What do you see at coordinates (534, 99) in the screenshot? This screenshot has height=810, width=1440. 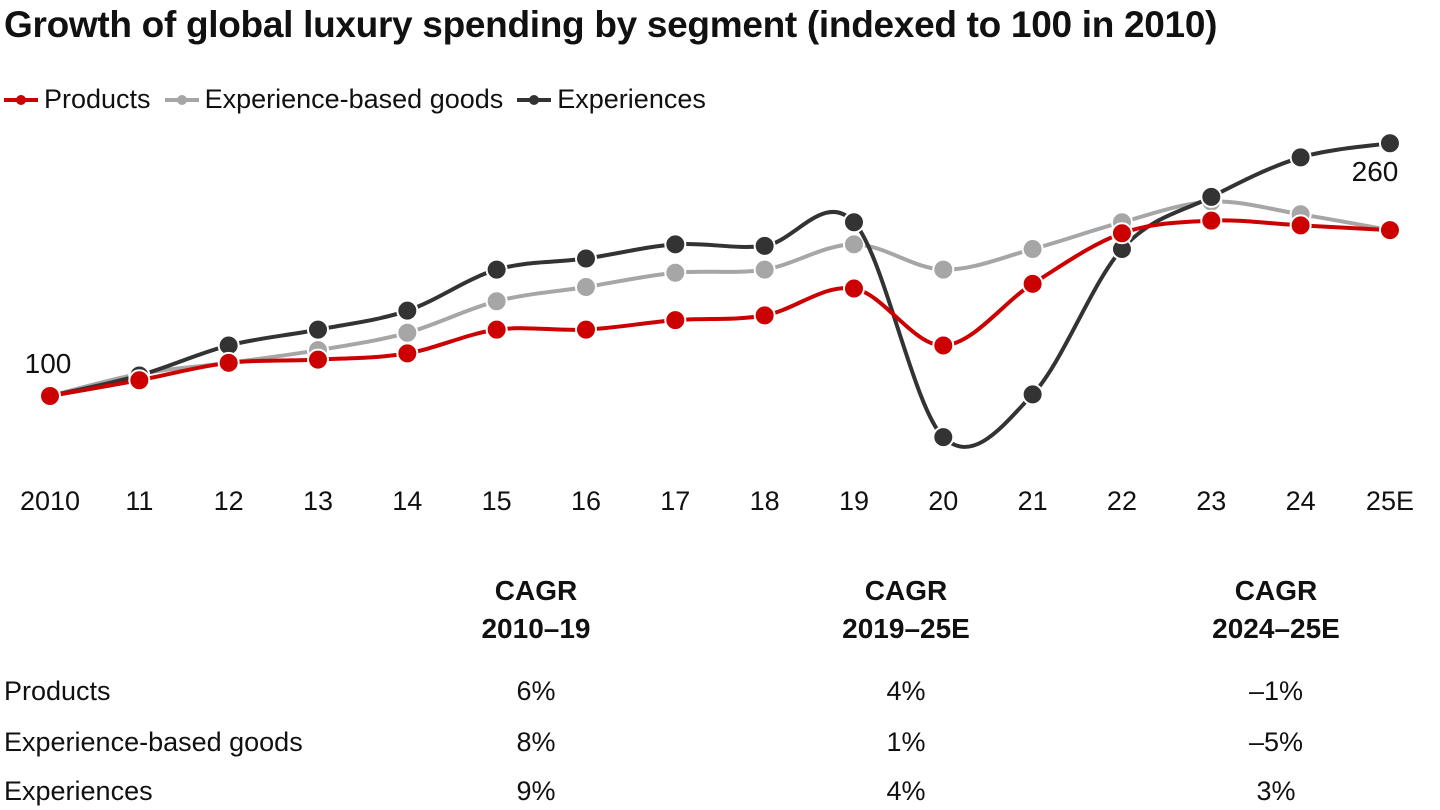 I see `legend-experiences-marker` at bounding box center [534, 99].